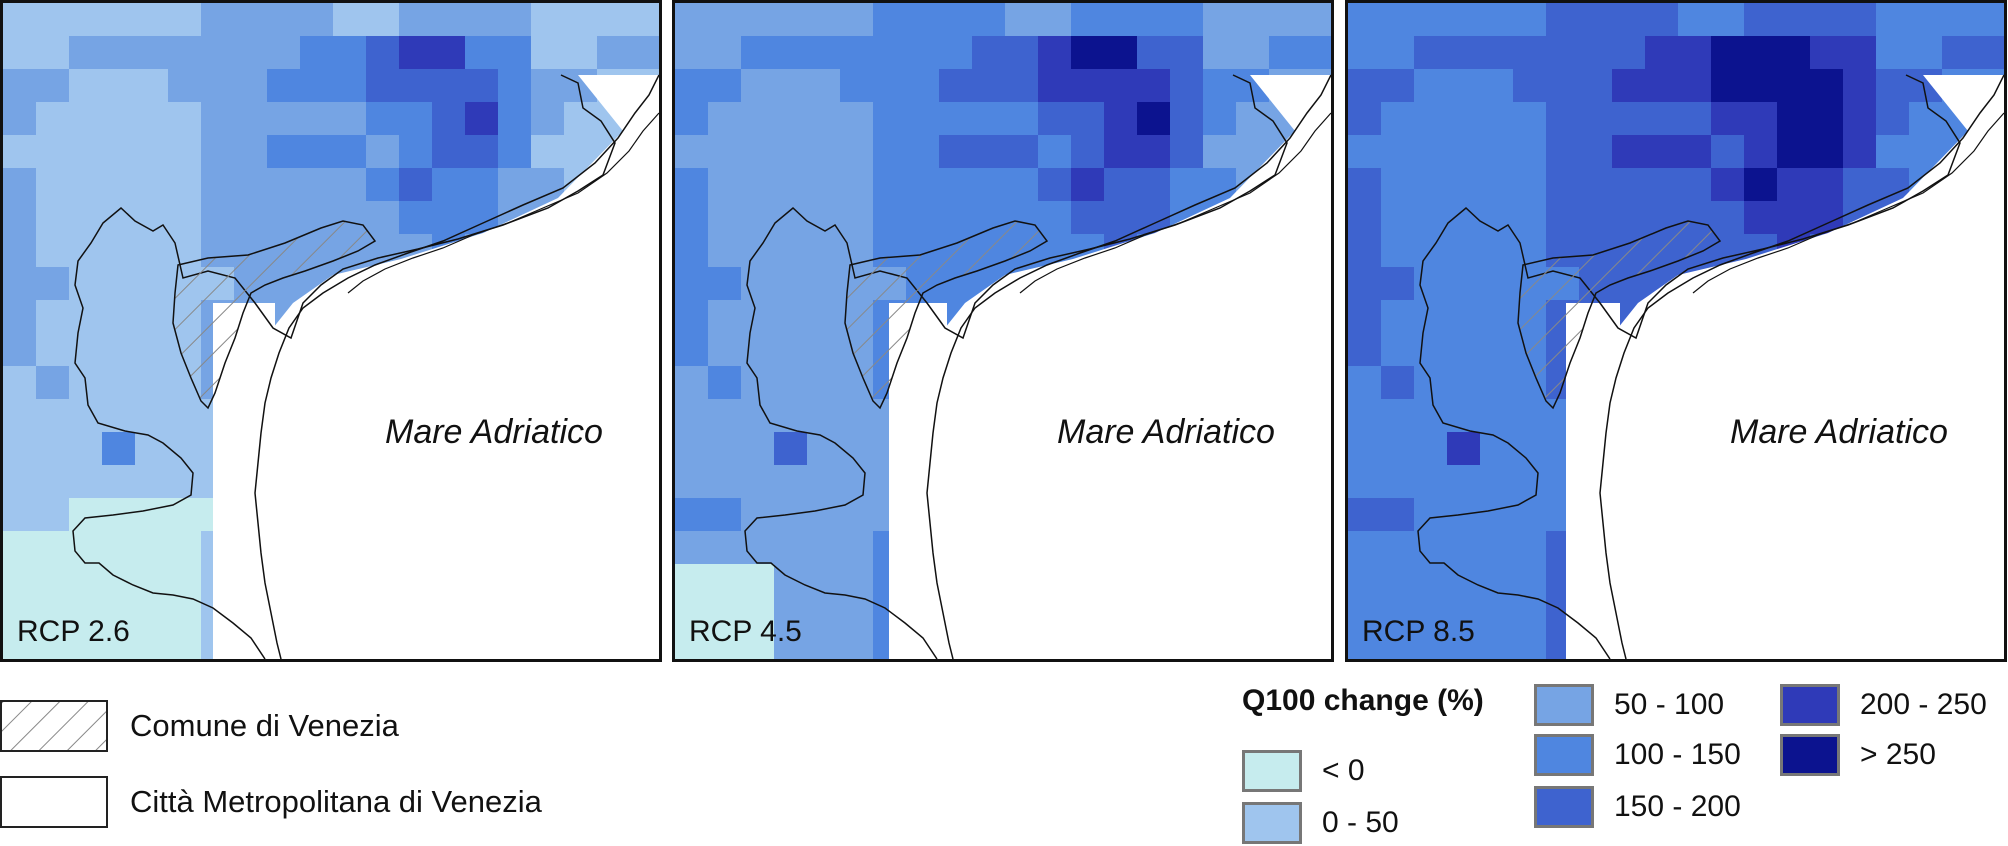 The image size is (2008, 846). What do you see at coordinates (54, 726) in the screenshot?
I see `hatched-swatch-icon` at bounding box center [54, 726].